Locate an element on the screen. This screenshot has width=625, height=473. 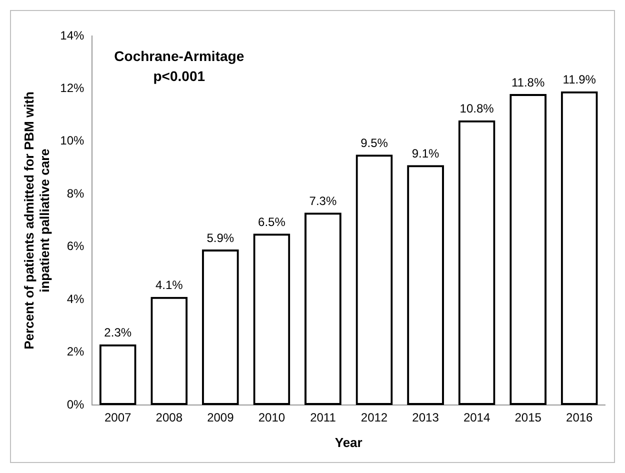
y-tick-label: 8% is located at coordinates (75, 193).